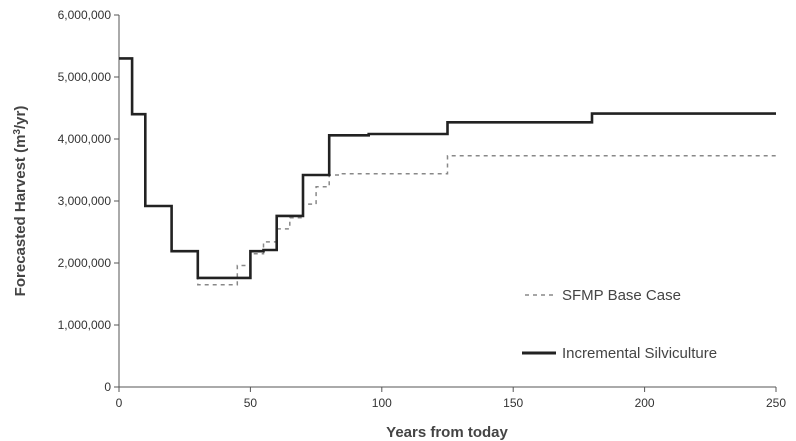 The image size is (796, 441). What do you see at coordinates (513, 403) in the screenshot?
I see `x-tick-label: 150` at bounding box center [513, 403].